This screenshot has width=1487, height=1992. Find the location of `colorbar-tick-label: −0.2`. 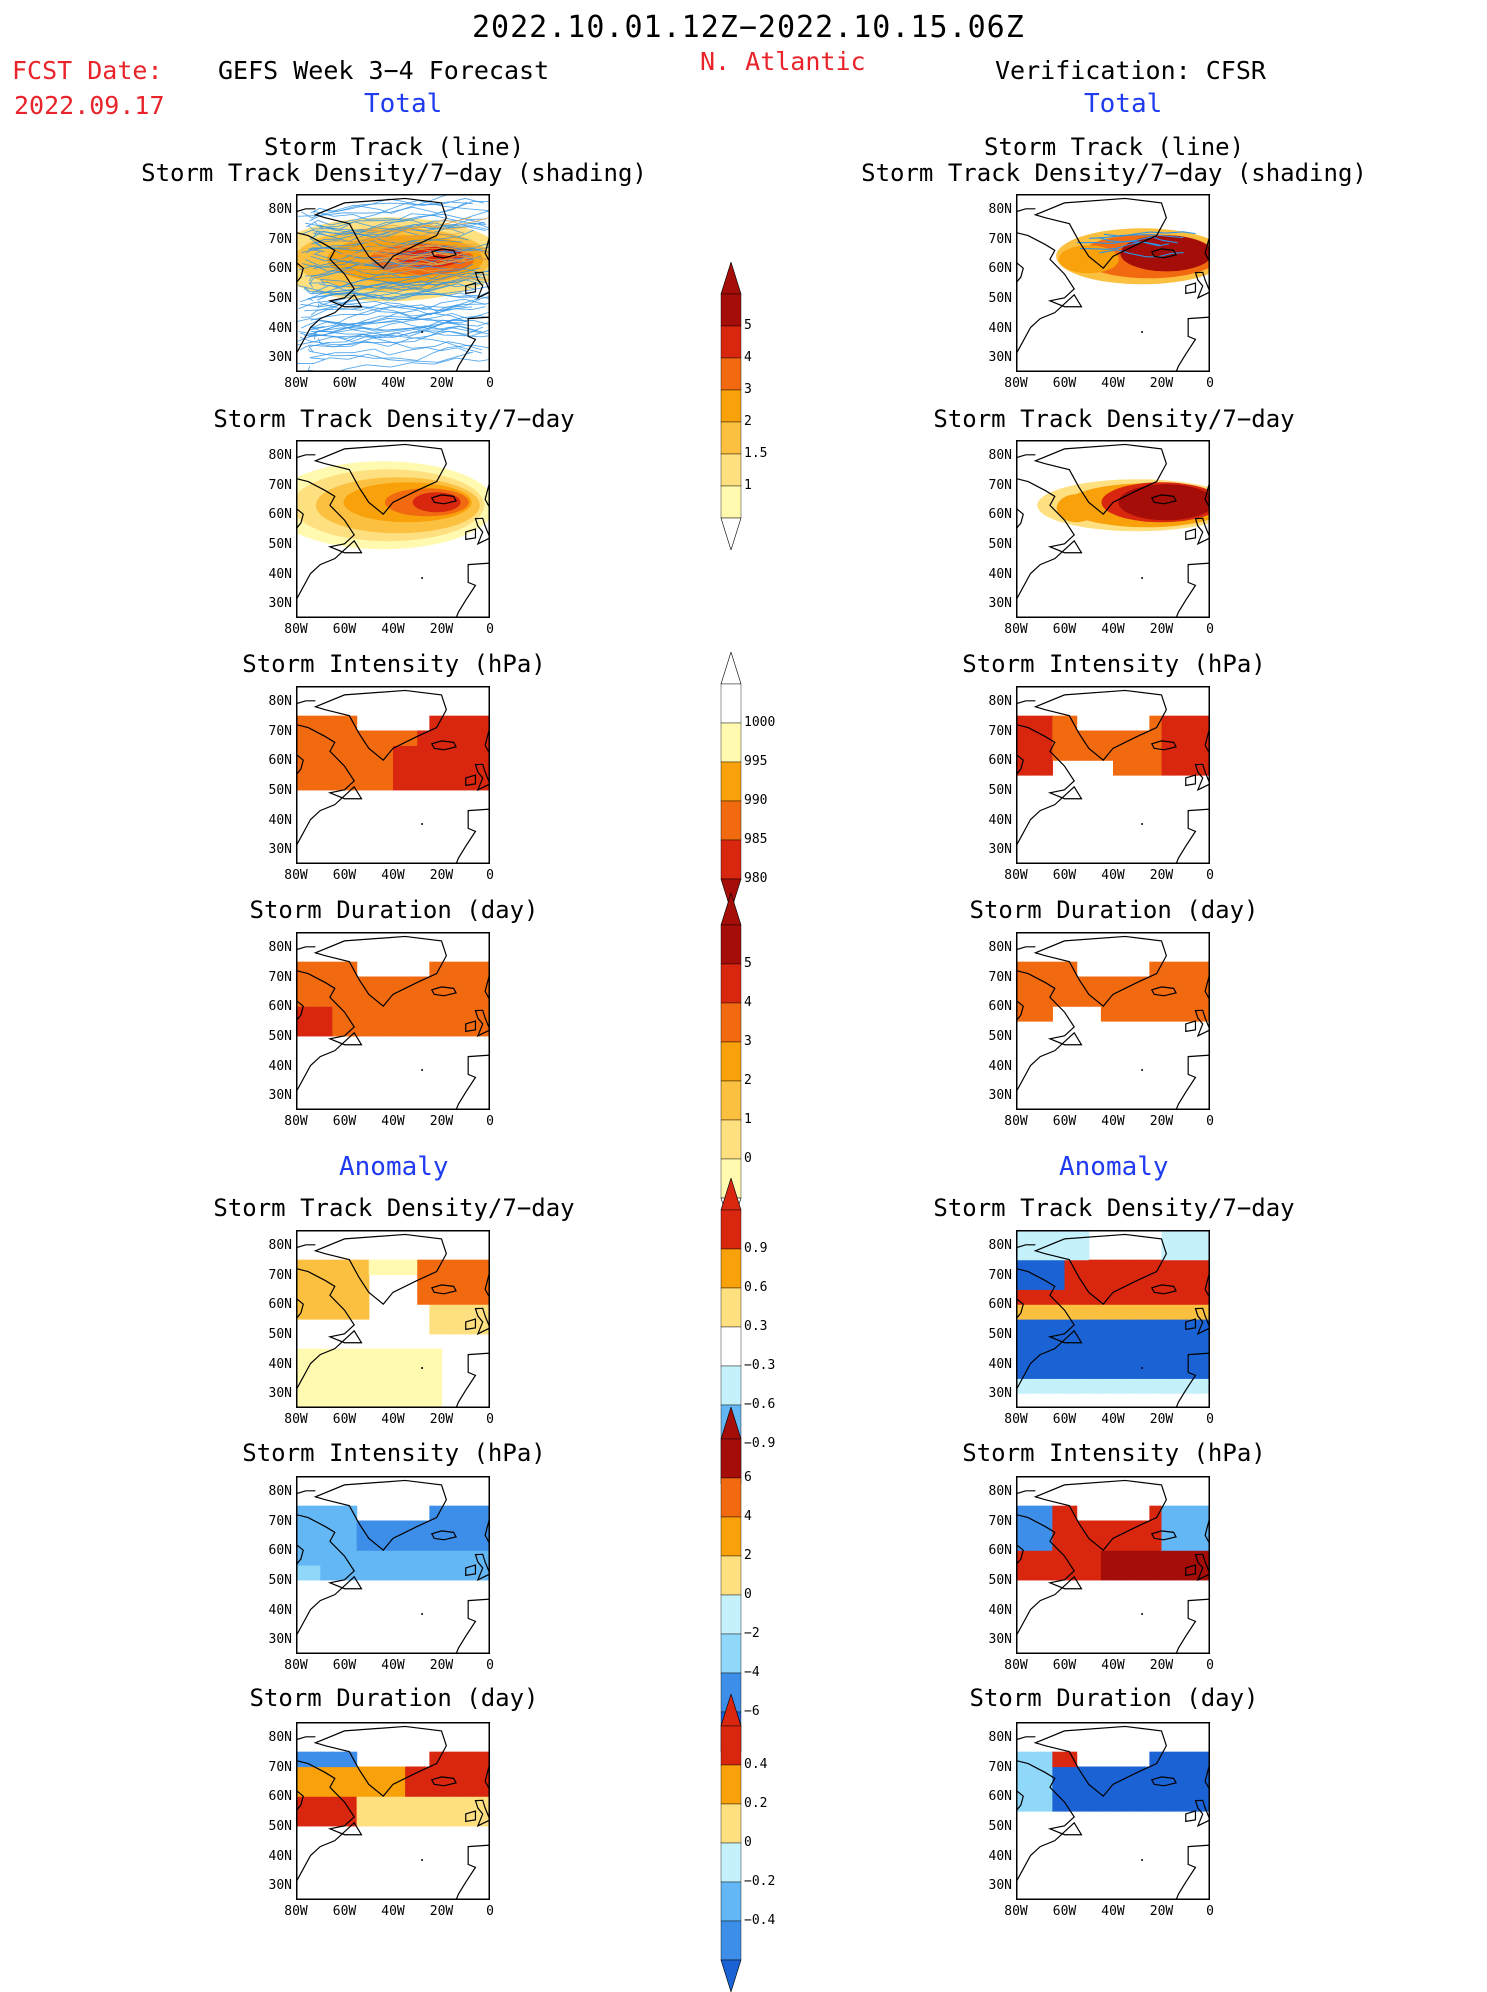

colorbar-tick-label: −0.2 is located at coordinates (760, 1881).